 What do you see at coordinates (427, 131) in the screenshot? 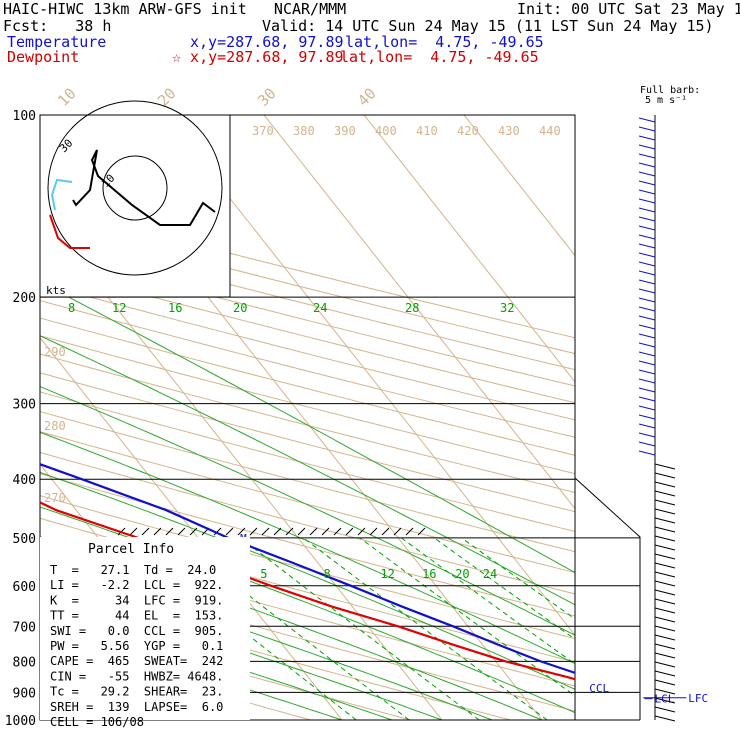
I see `theta-tick-label: 410` at bounding box center [427, 131].